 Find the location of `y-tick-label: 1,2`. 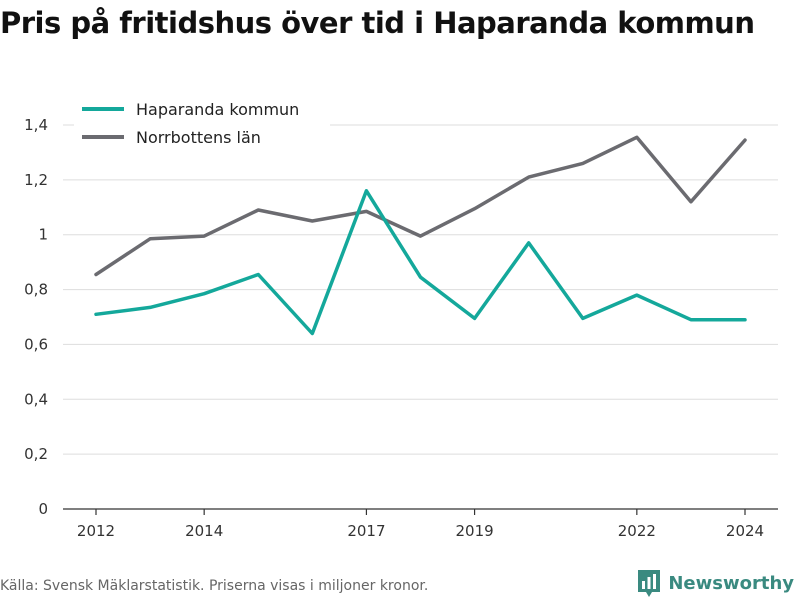

y-tick-label: 1,2 is located at coordinates (36, 180).